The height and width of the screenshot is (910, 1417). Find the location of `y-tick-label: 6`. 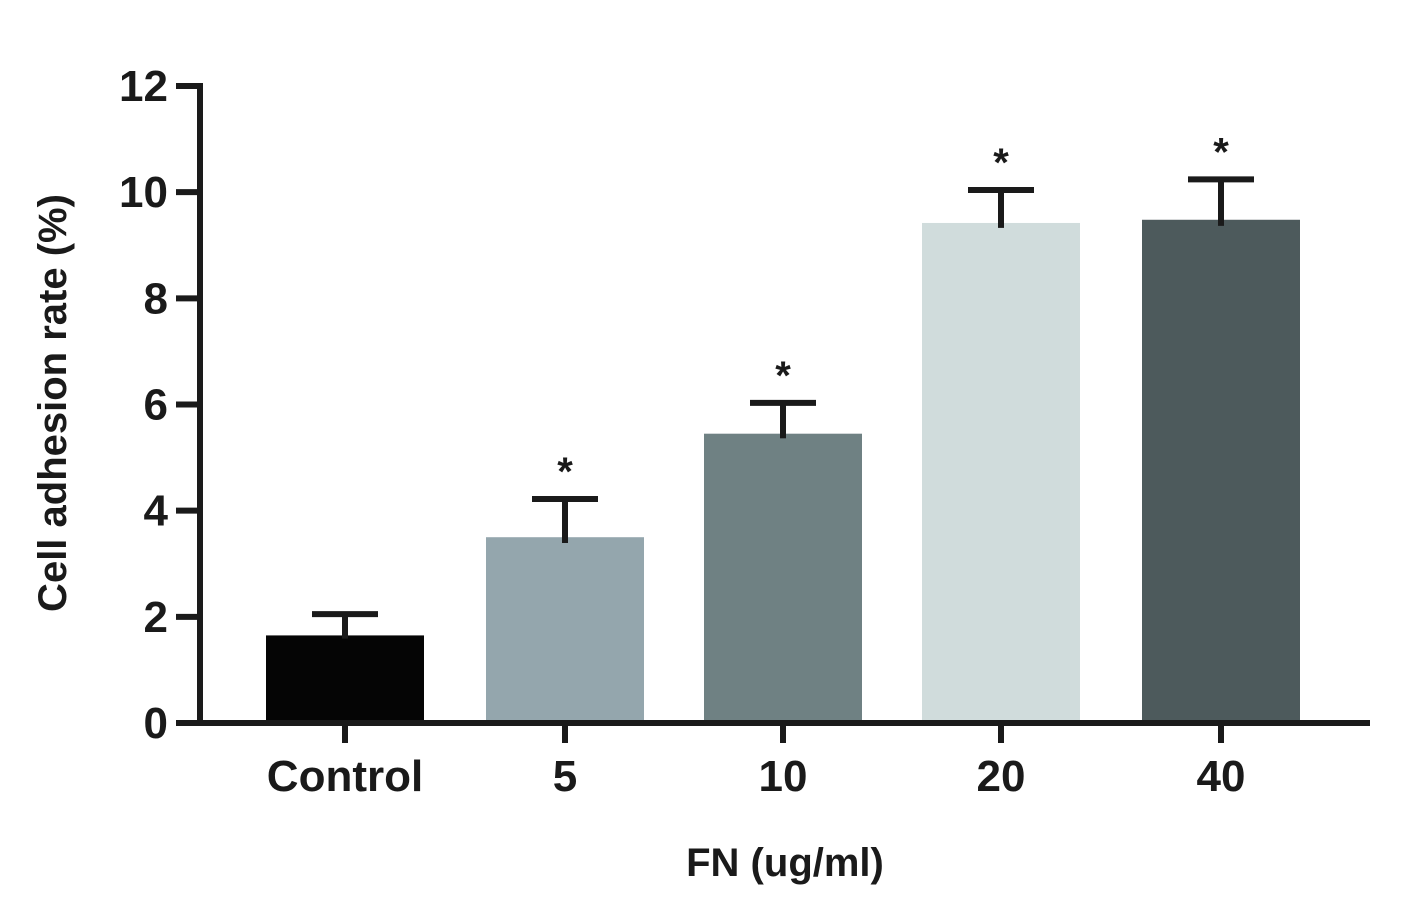

y-tick-label: 6 is located at coordinates (156, 405).